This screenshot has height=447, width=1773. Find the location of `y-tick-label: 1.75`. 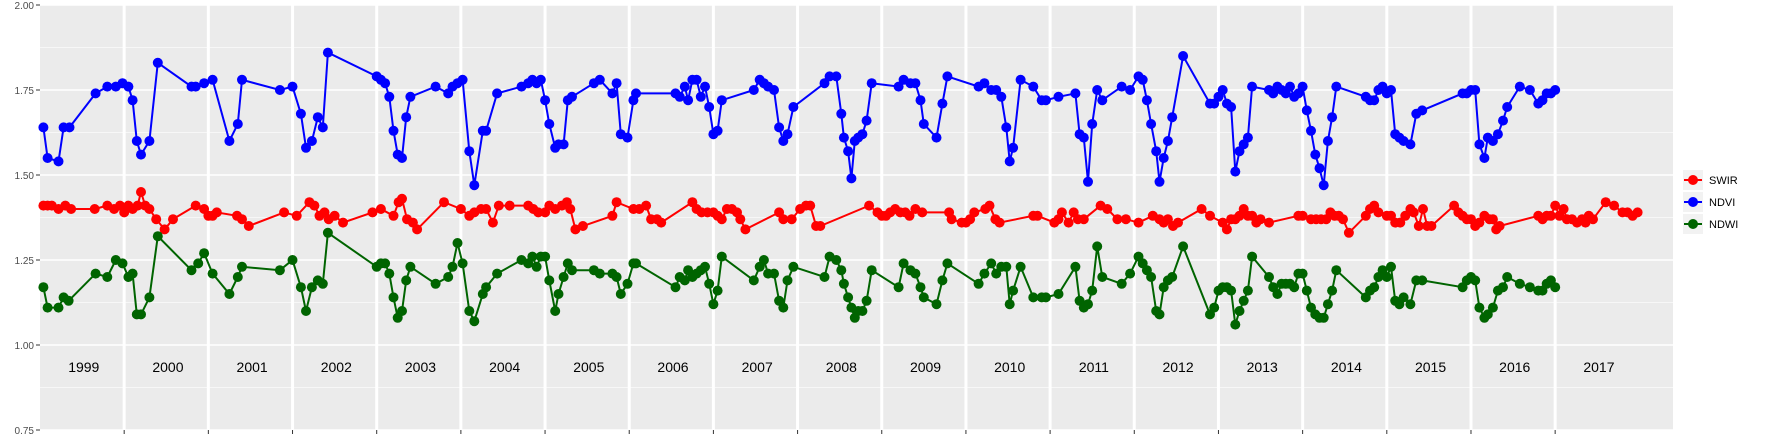

y-tick-label: 1.75 is located at coordinates (25, 91).